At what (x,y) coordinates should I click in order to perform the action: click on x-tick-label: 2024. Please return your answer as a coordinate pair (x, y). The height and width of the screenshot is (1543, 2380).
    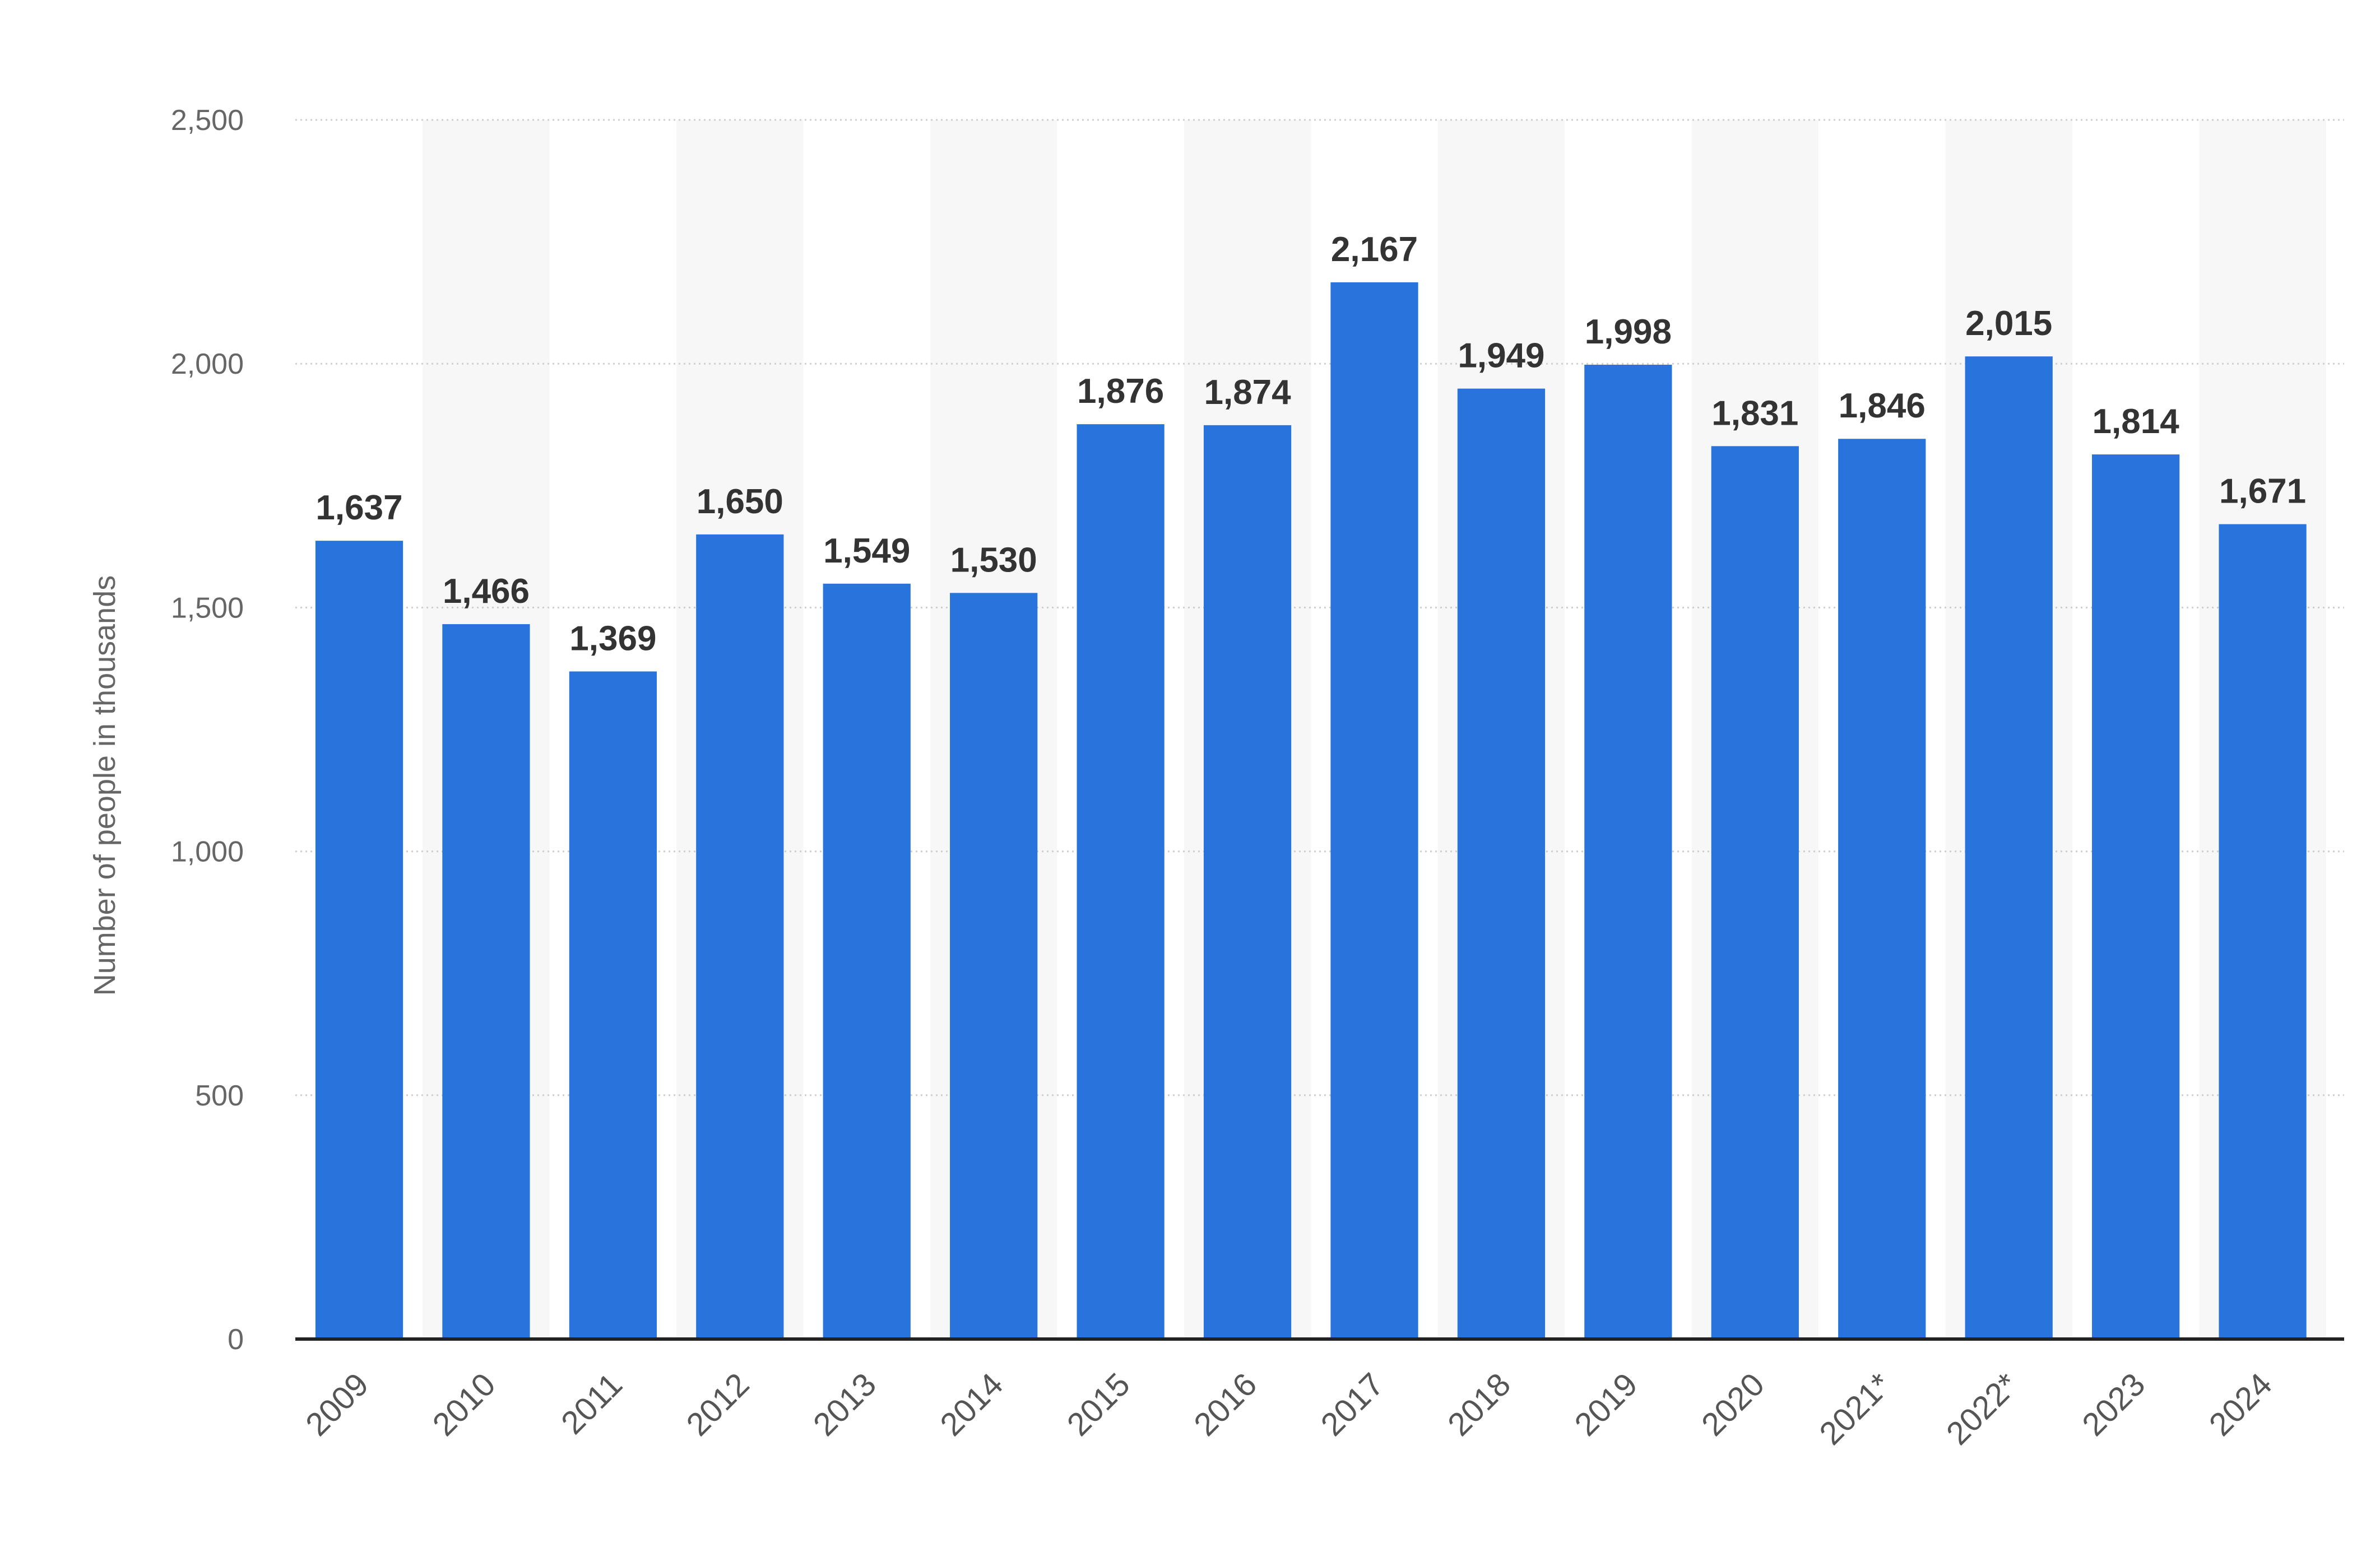
    Looking at the image, I should click on (2240, 1404).